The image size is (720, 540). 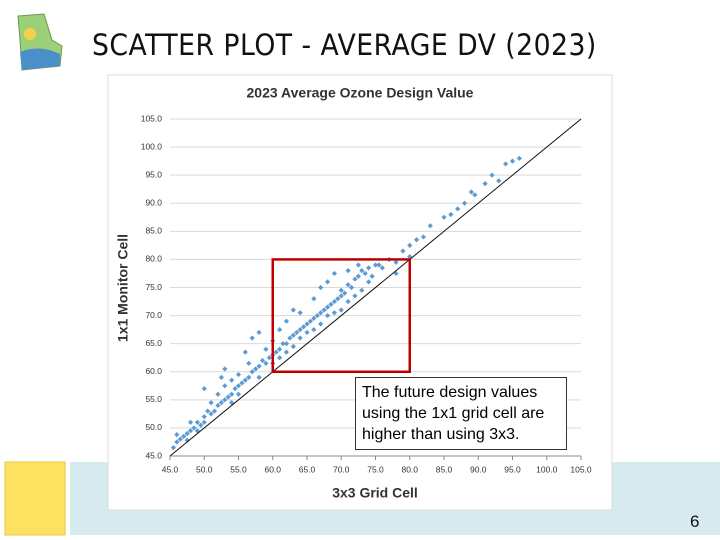 I want to click on x-tick-label: 75.0, so click(x=375, y=469).